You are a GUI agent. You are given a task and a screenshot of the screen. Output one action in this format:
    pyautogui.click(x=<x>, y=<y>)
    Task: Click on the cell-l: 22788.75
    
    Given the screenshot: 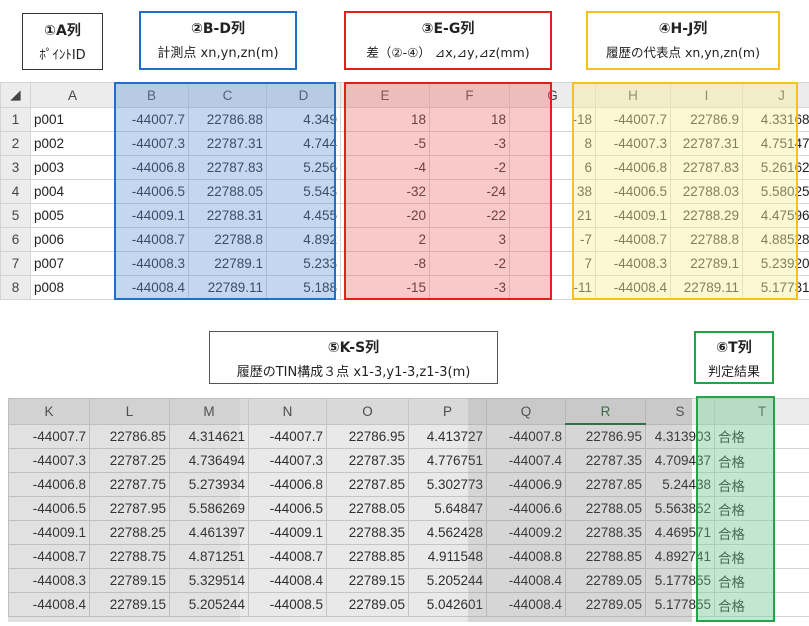 What is the action you would take?
    pyautogui.click(x=129, y=556)
    